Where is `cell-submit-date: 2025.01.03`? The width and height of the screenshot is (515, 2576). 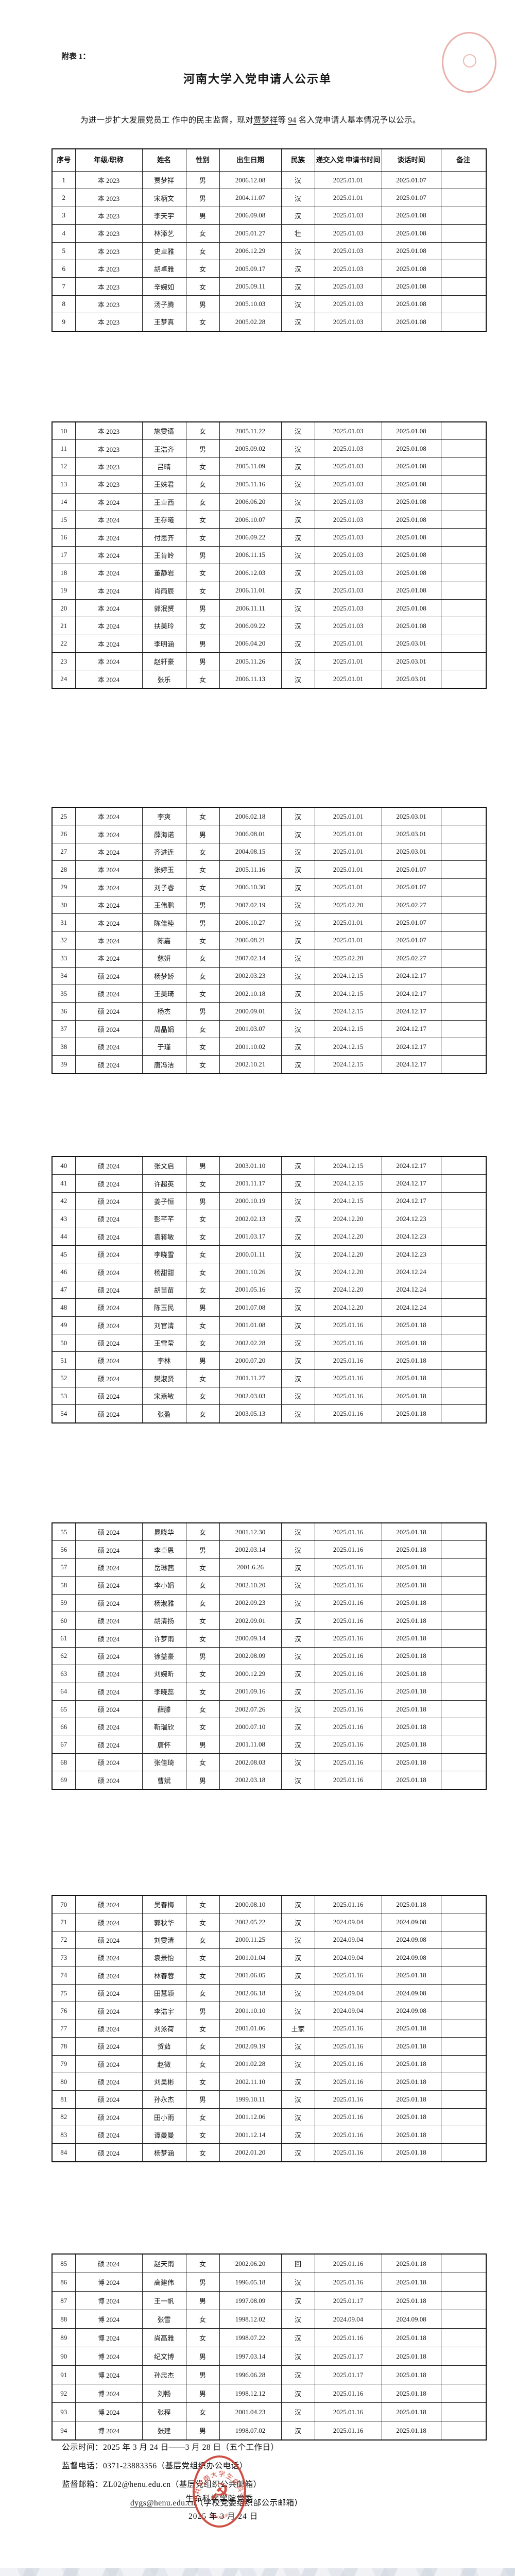
cell-submit-date: 2025.01.03 is located at coordinates (348, 251).